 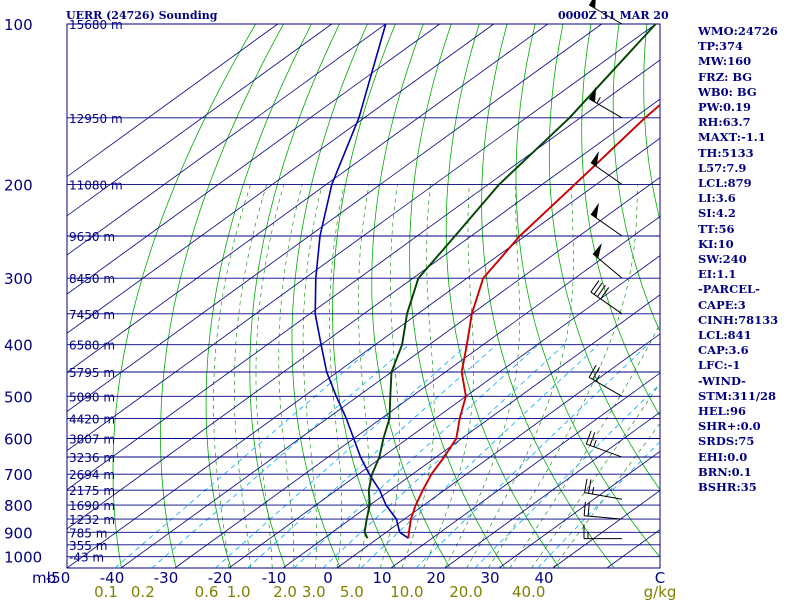 What do you see at coordinates (166, 578) in the screenshot?
I see `temperature-tick-label: -30` at bounding box center [166, 578].